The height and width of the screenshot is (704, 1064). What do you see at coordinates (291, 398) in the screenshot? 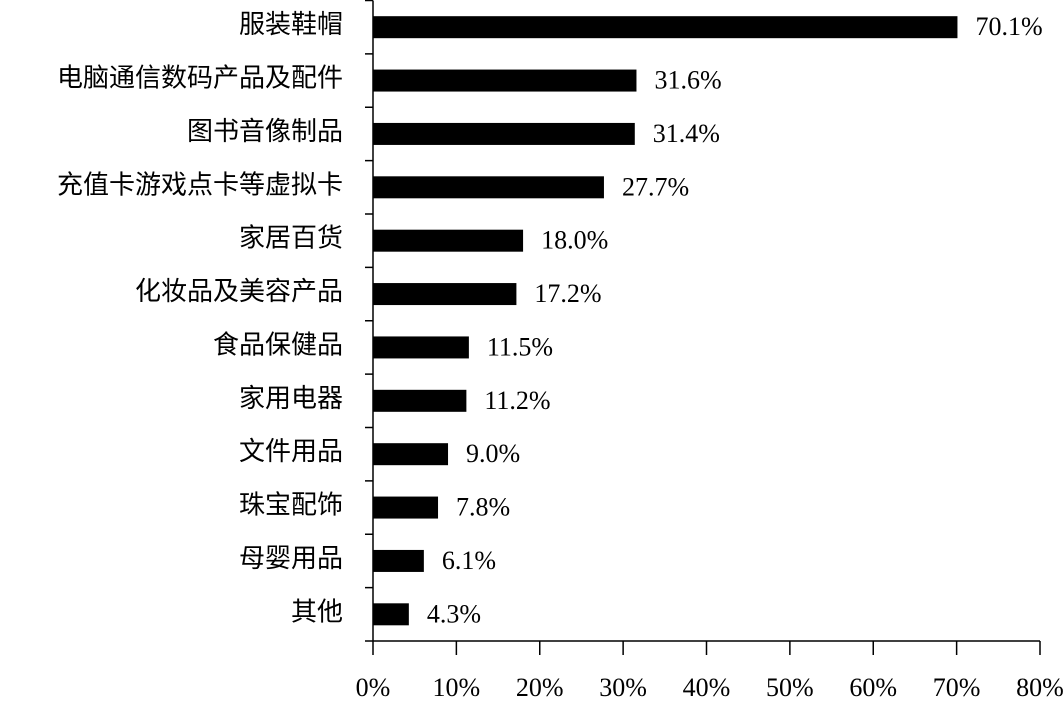
I see `y-tick-label: 家用电器` at bounding box center [291, 398].